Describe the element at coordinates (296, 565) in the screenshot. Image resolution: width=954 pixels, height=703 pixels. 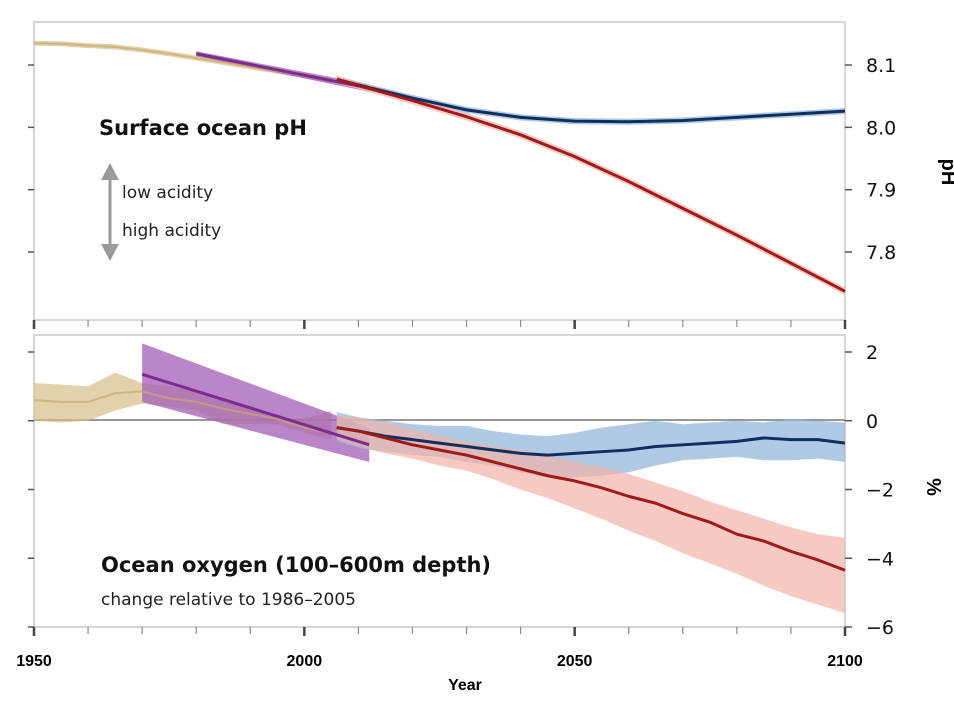
I see `bottom-panel-title: Ocean oxygen (100–600m depth)` at that location.